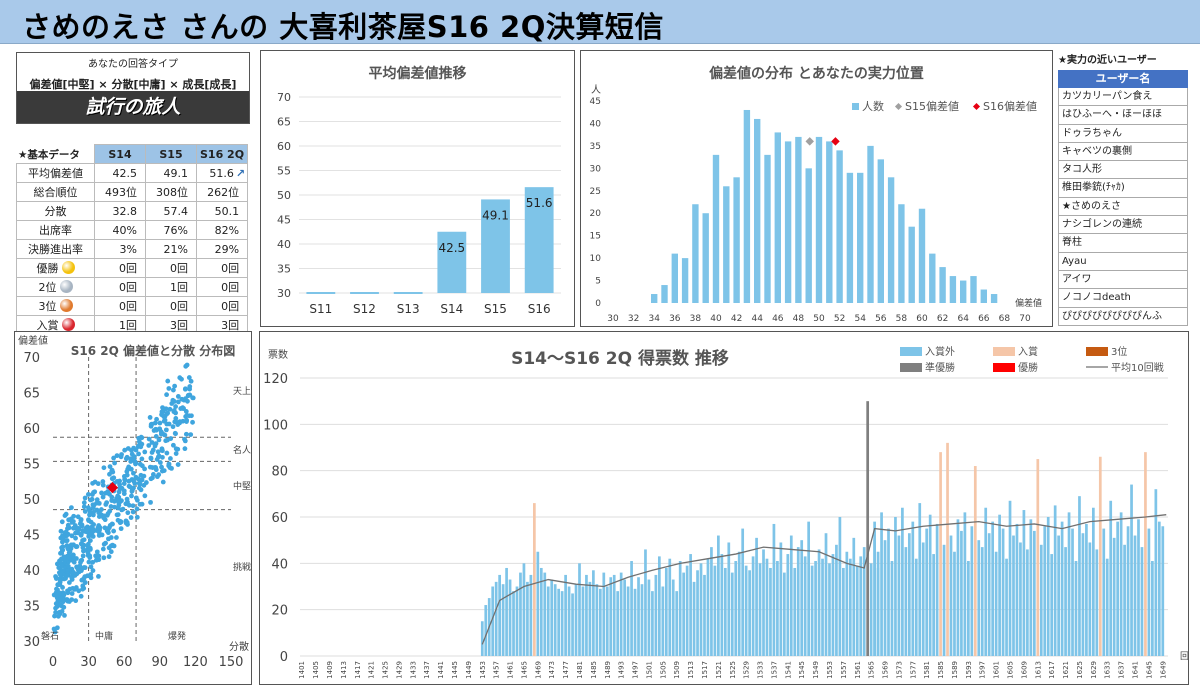 The image size is (1200, 696). I want to click on basic-cell-value: 493位, so click(121, 192).